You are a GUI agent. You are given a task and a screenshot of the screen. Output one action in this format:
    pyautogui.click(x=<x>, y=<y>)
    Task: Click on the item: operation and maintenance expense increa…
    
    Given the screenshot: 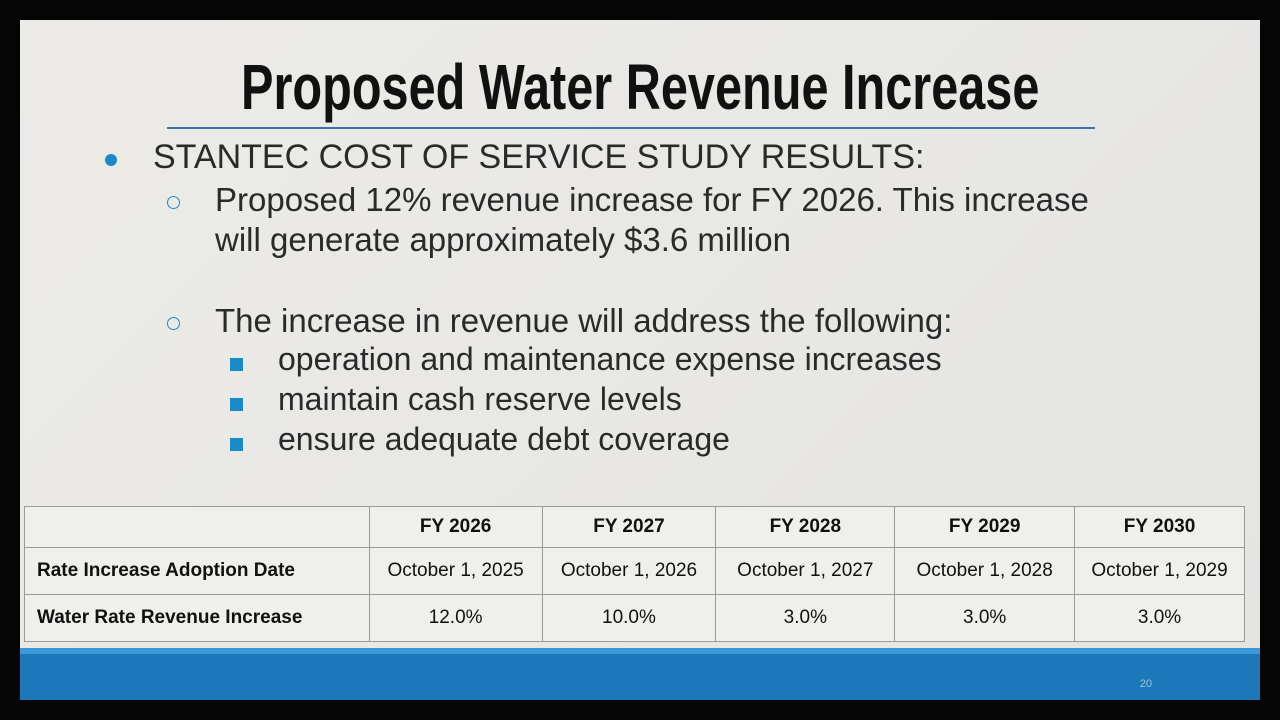 What is the action you would take?
    pyautogui.click(x=610, y=359)
    